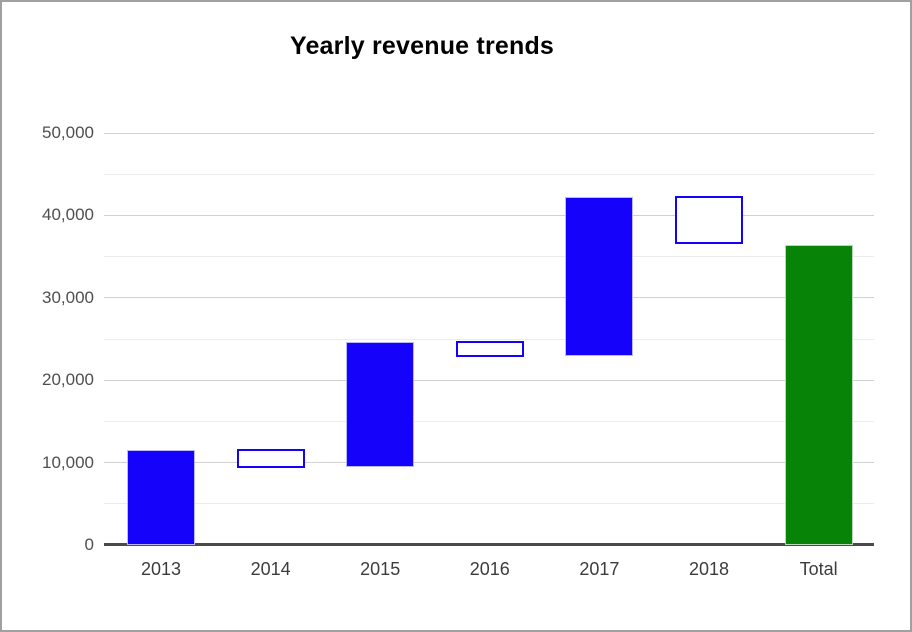 Image resolution: width=912 pixels, height=632 pixels. What do you see at coordinates (489, 545) in the screenshot?
I see `x-axis-line` at bounding box center [489, 545].